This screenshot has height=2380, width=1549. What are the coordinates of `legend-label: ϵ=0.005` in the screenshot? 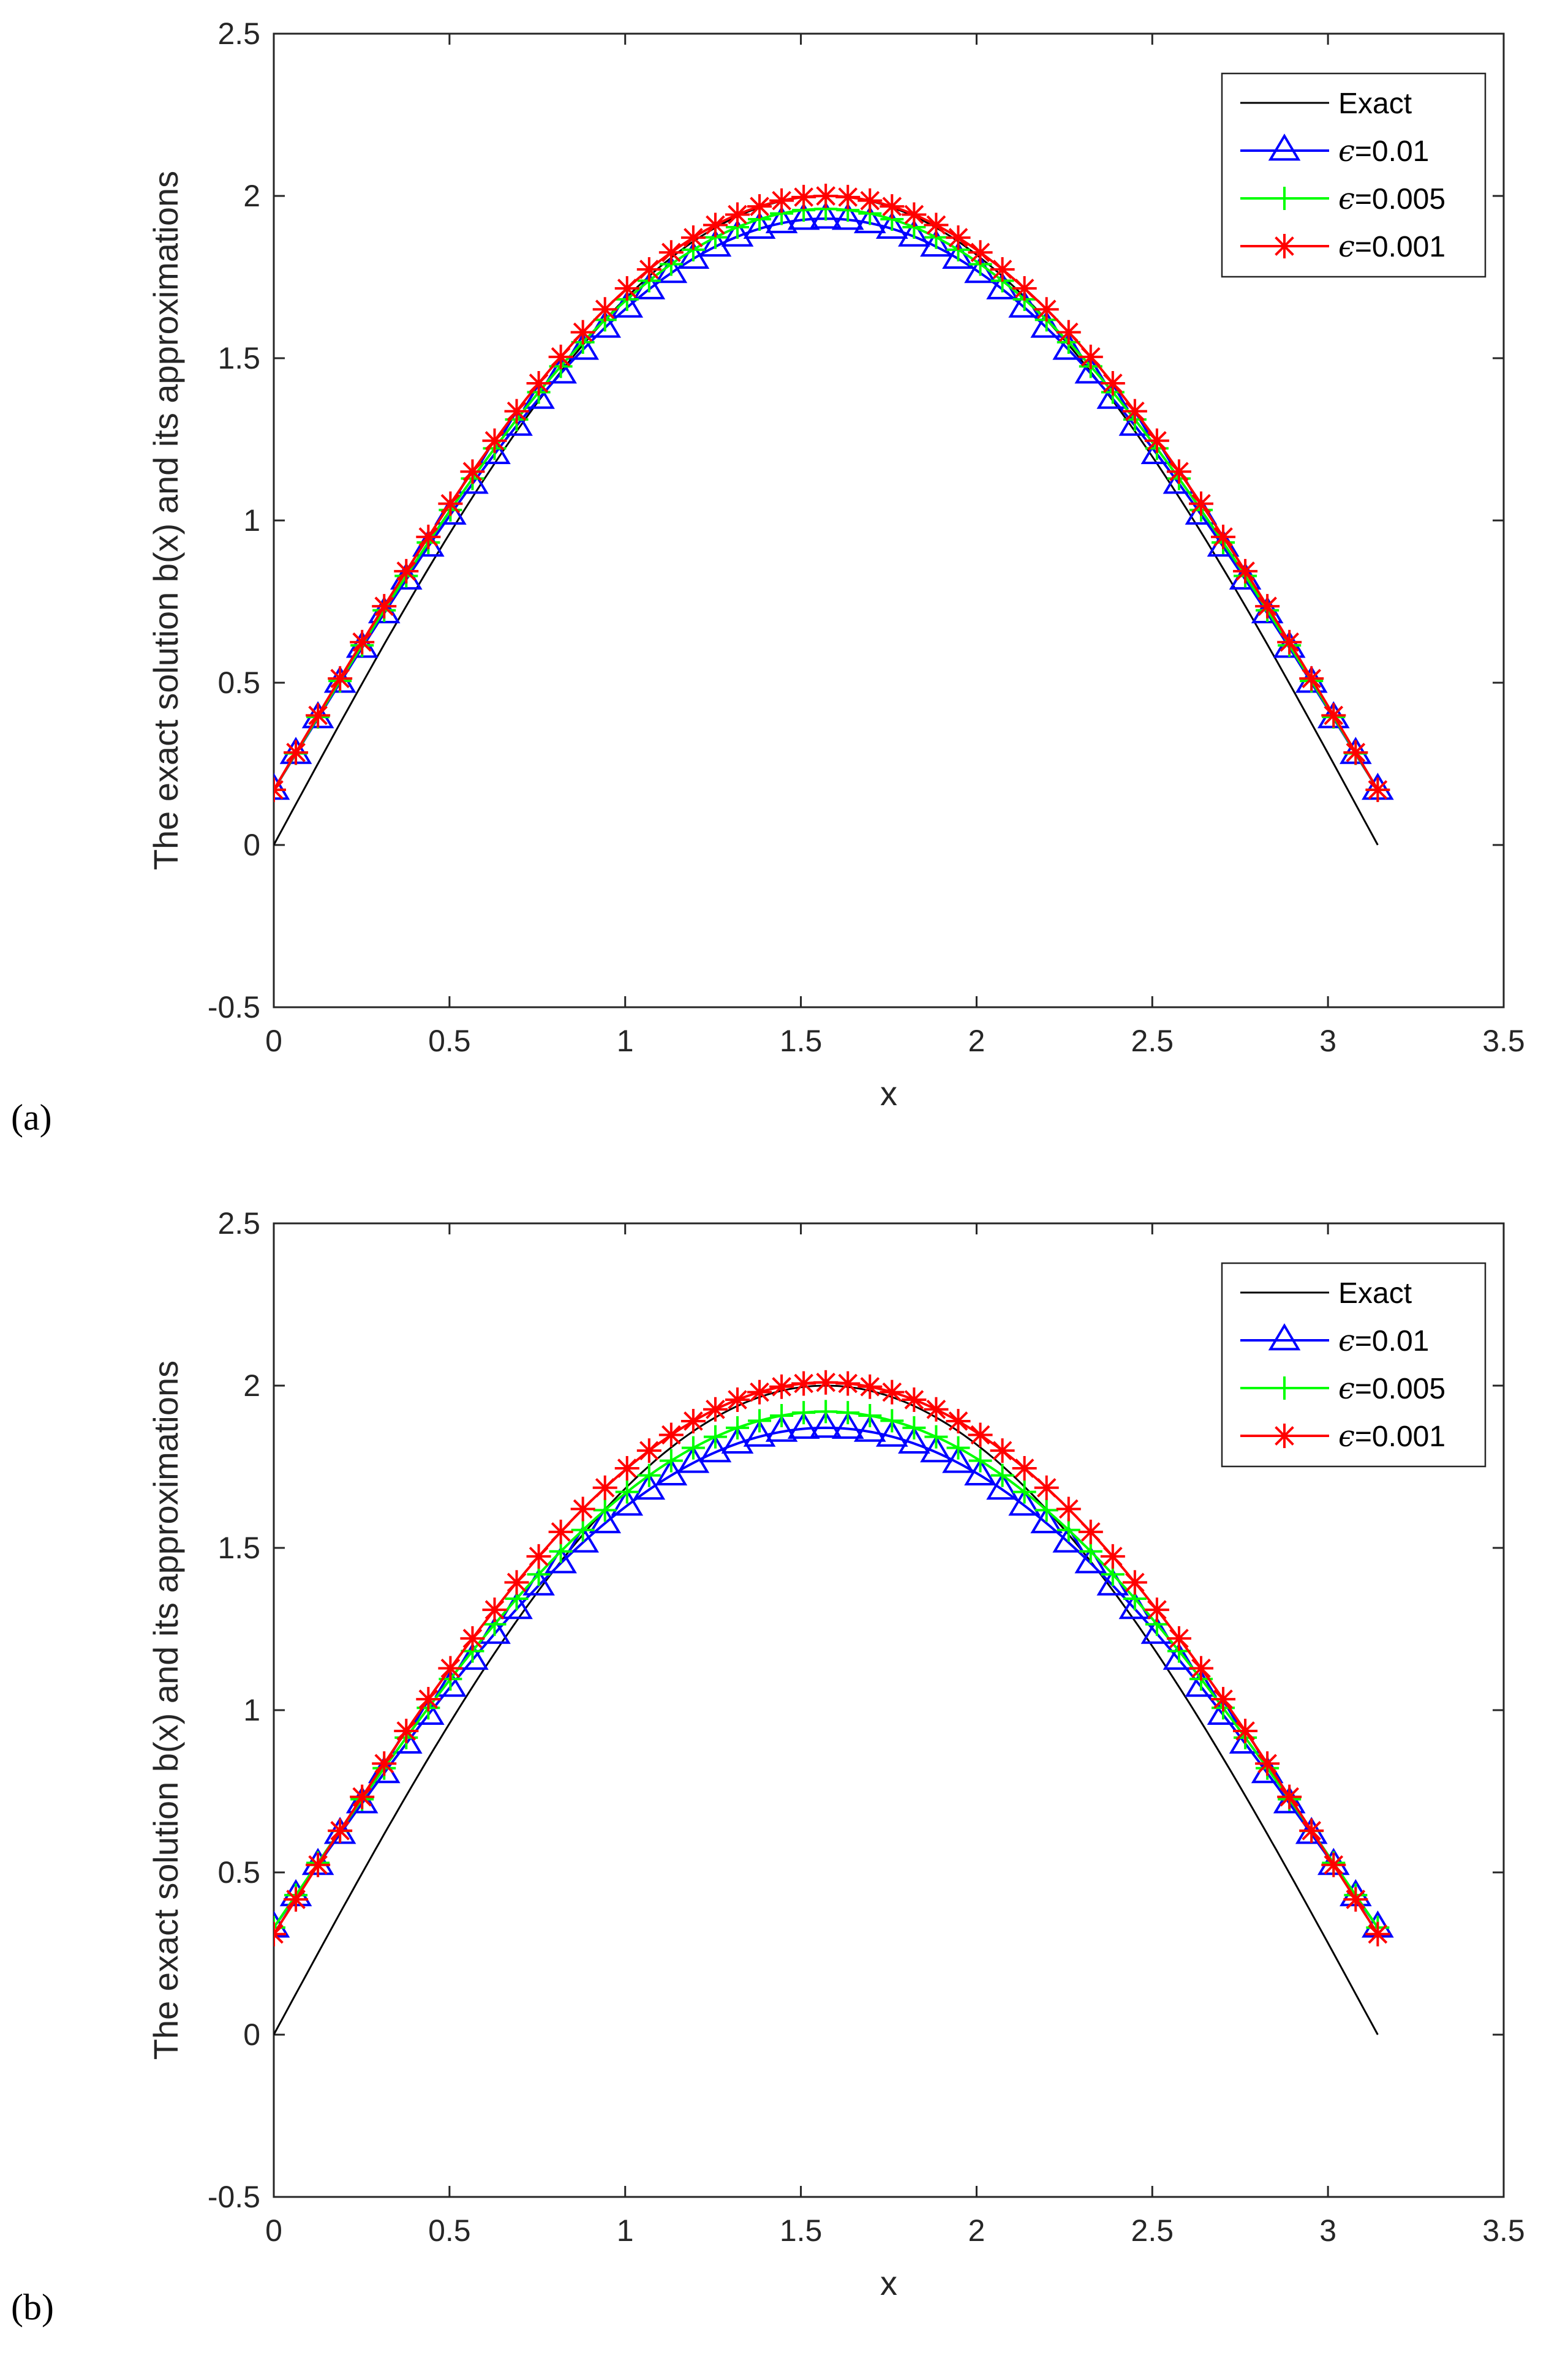 It's located at (1391, 199).